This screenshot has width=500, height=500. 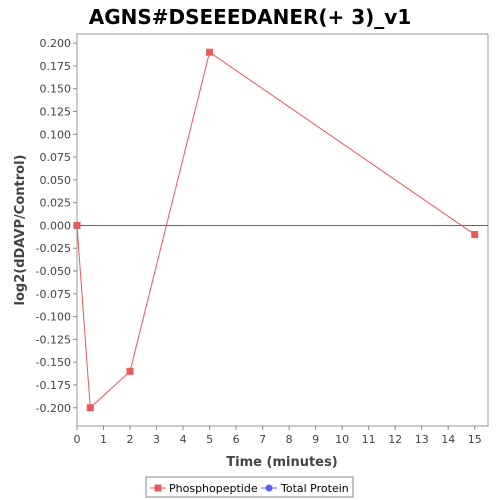 What do you see at coordinates (281, 462) in the screenshot?
I see `x-axis-label: Time (minutes)` at bounding box center [281, 462].